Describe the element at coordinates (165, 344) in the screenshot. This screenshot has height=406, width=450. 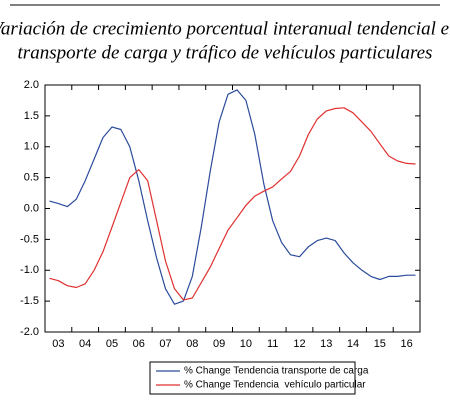
I see `x-tick-label: 07` at that location.